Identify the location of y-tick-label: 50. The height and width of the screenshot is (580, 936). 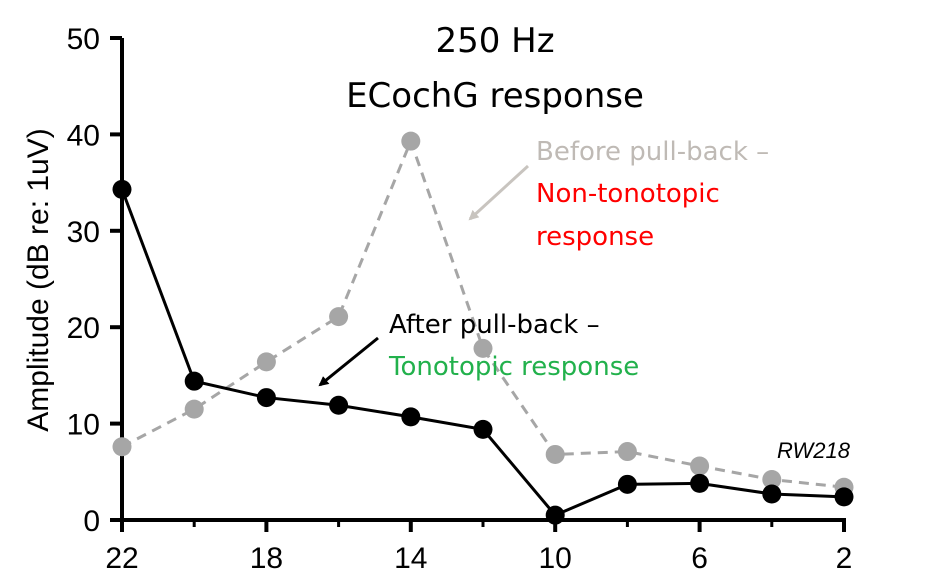
(83, 39).